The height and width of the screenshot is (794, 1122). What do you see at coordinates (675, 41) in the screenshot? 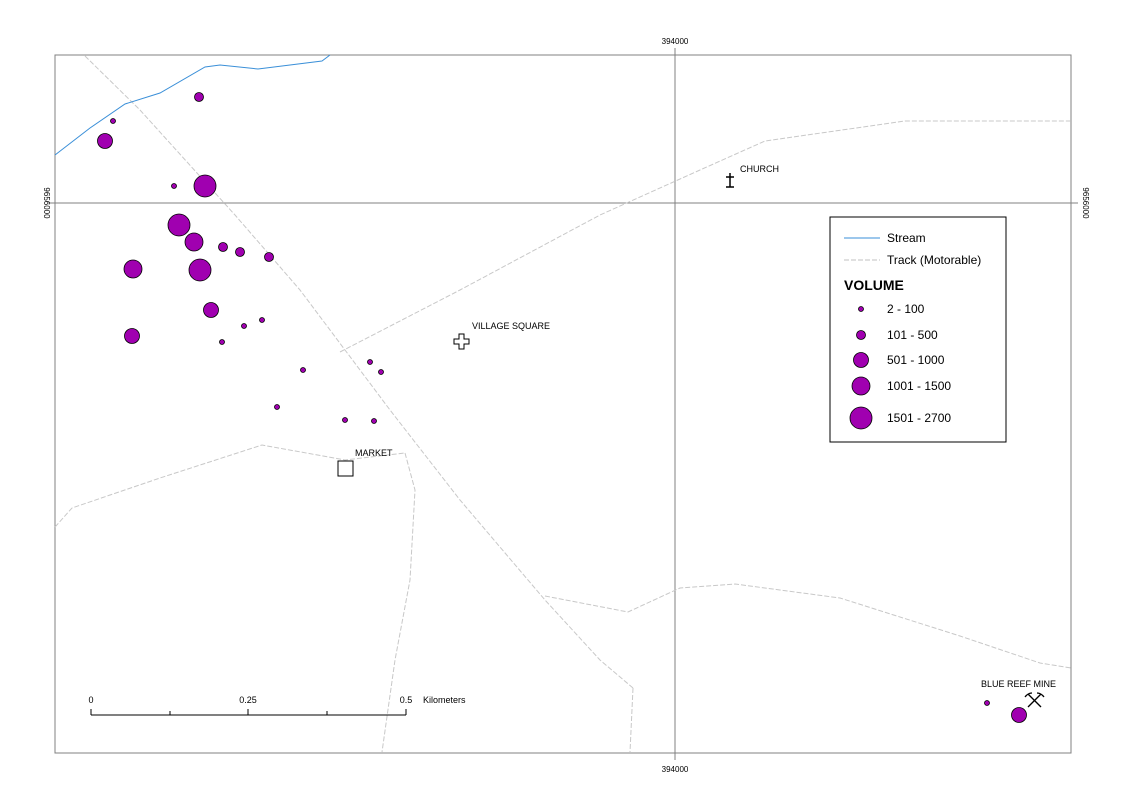
I see `grid-label-top: 394000` at bounding box center [675, 41].